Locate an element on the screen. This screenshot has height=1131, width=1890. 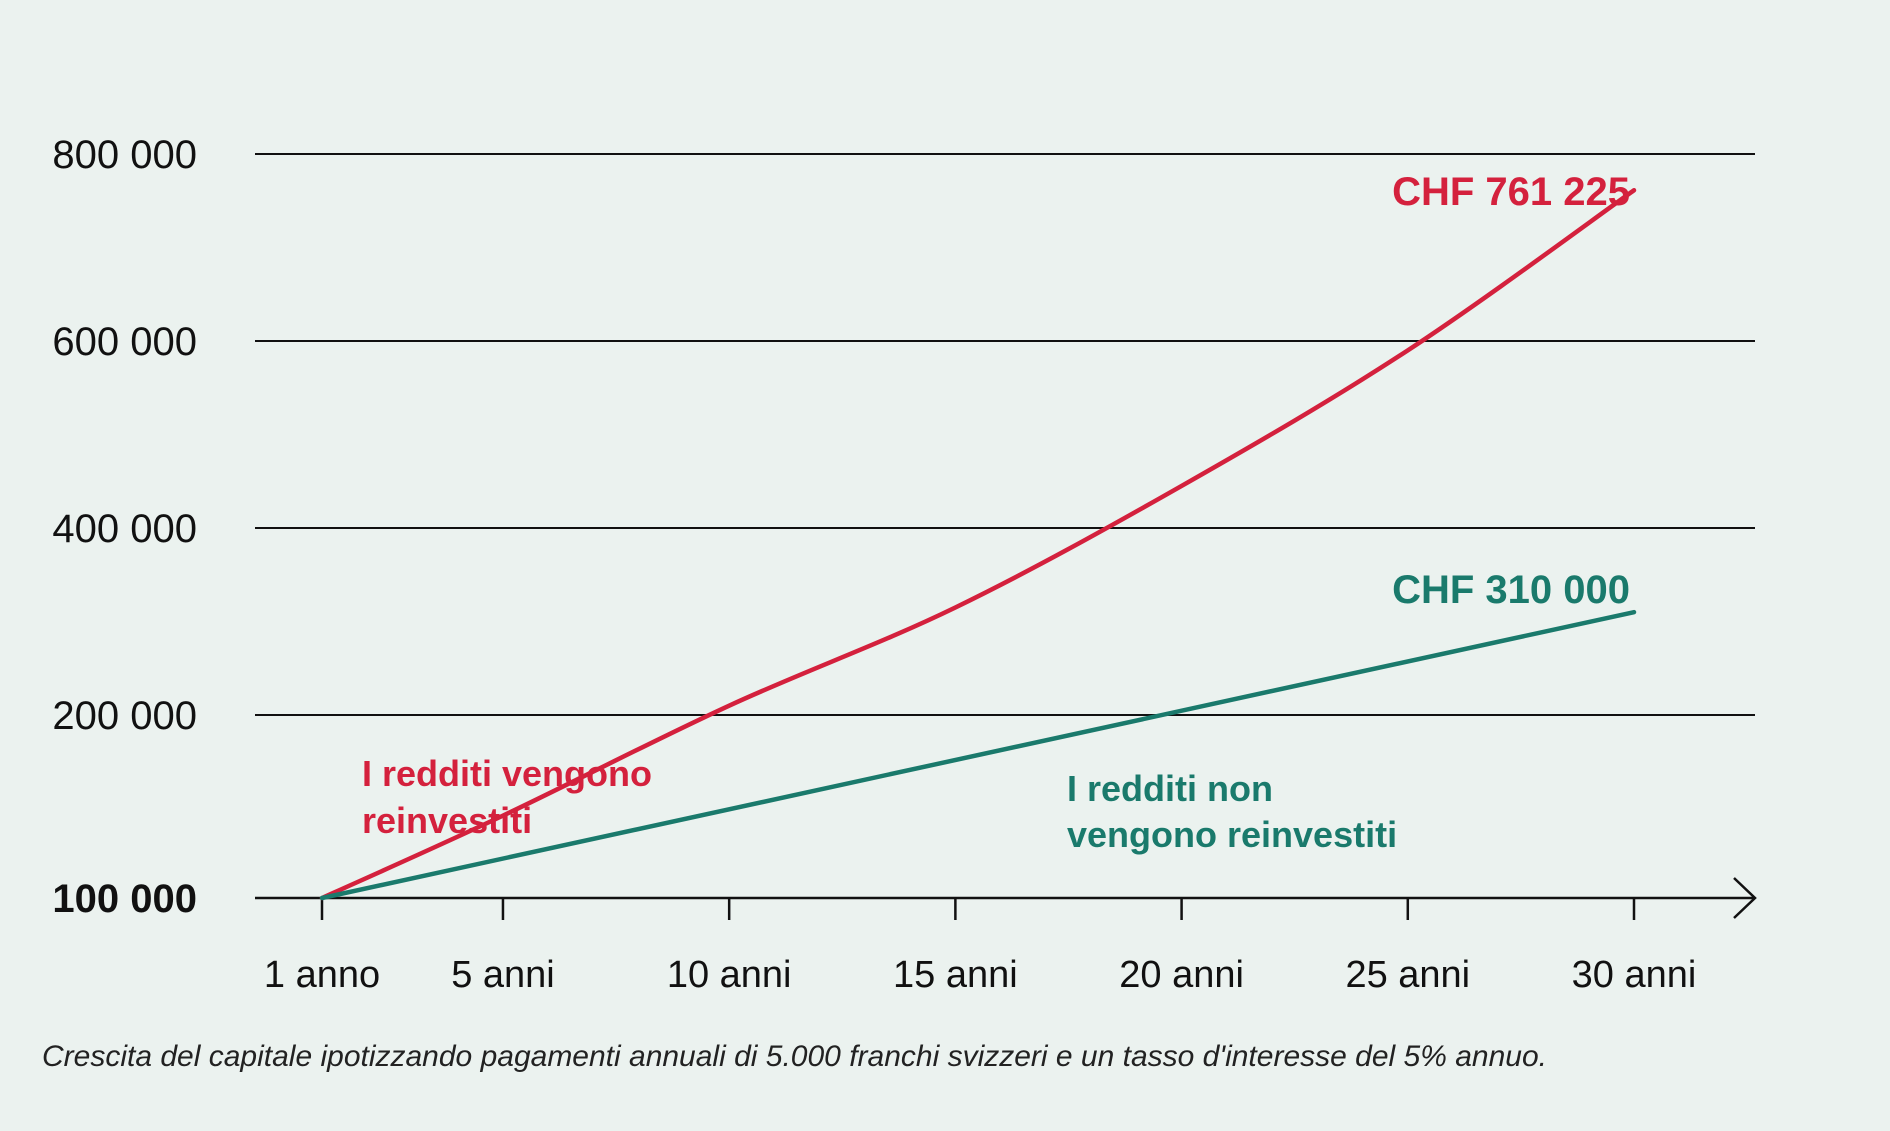
end-value-label: CHF 310 000 is located at coordinates (1511, 590).